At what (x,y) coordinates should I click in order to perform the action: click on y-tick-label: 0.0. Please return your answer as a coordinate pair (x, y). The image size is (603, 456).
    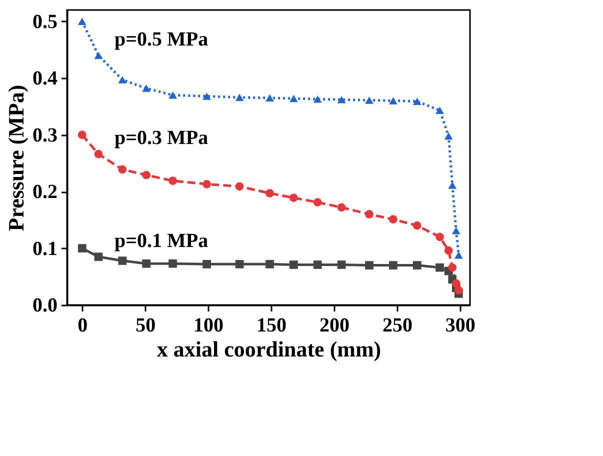
    Looking at the image, I should click on (45, 305).